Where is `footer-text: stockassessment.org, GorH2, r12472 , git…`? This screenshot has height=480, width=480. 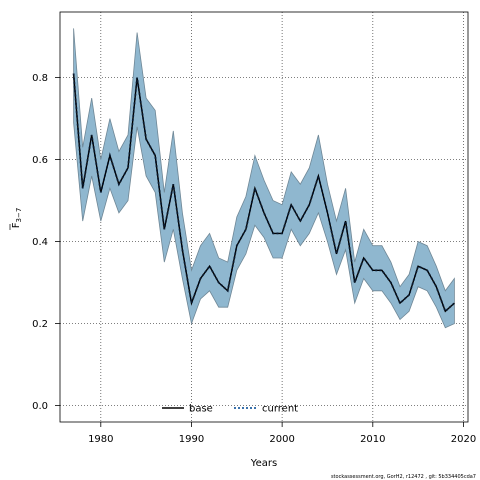
footer-text: stockassessment.org, GorH2, r12472 , git… is located at coordinates (403, 477).